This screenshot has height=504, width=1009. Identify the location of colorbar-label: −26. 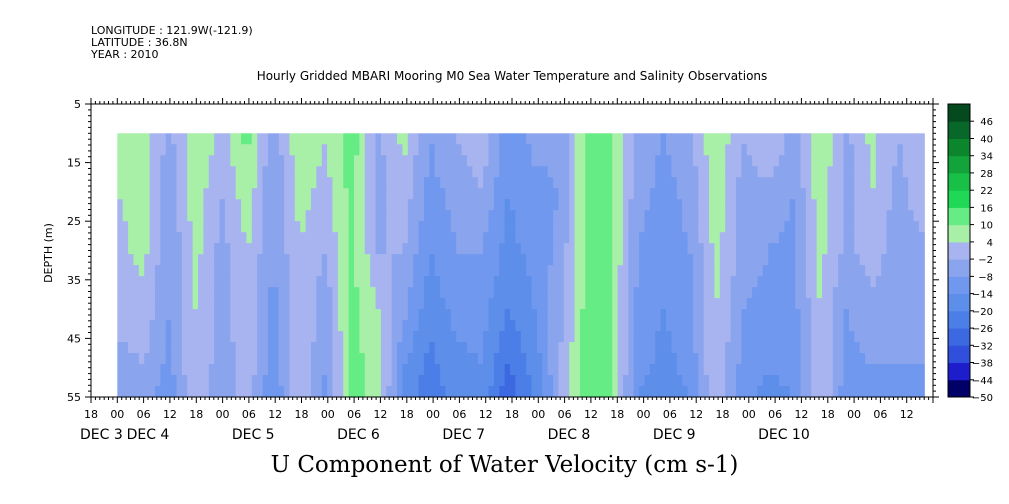
(982, 329).